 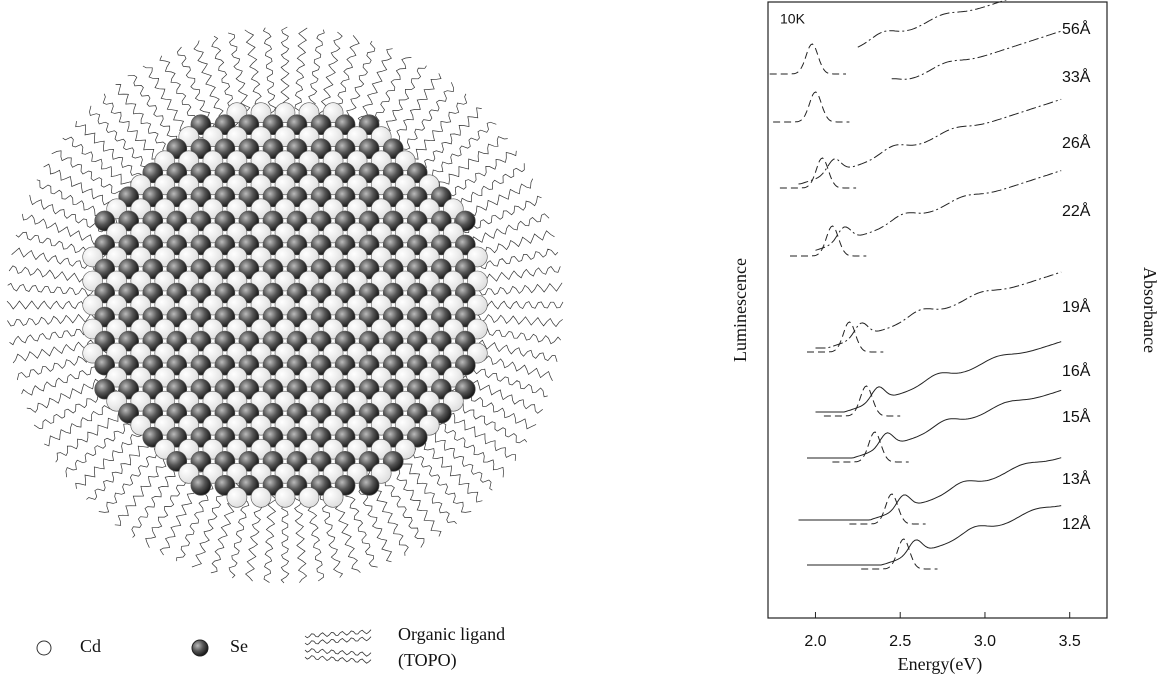 I want to click on size-label: 16Å, so click(x=1076, y=370).